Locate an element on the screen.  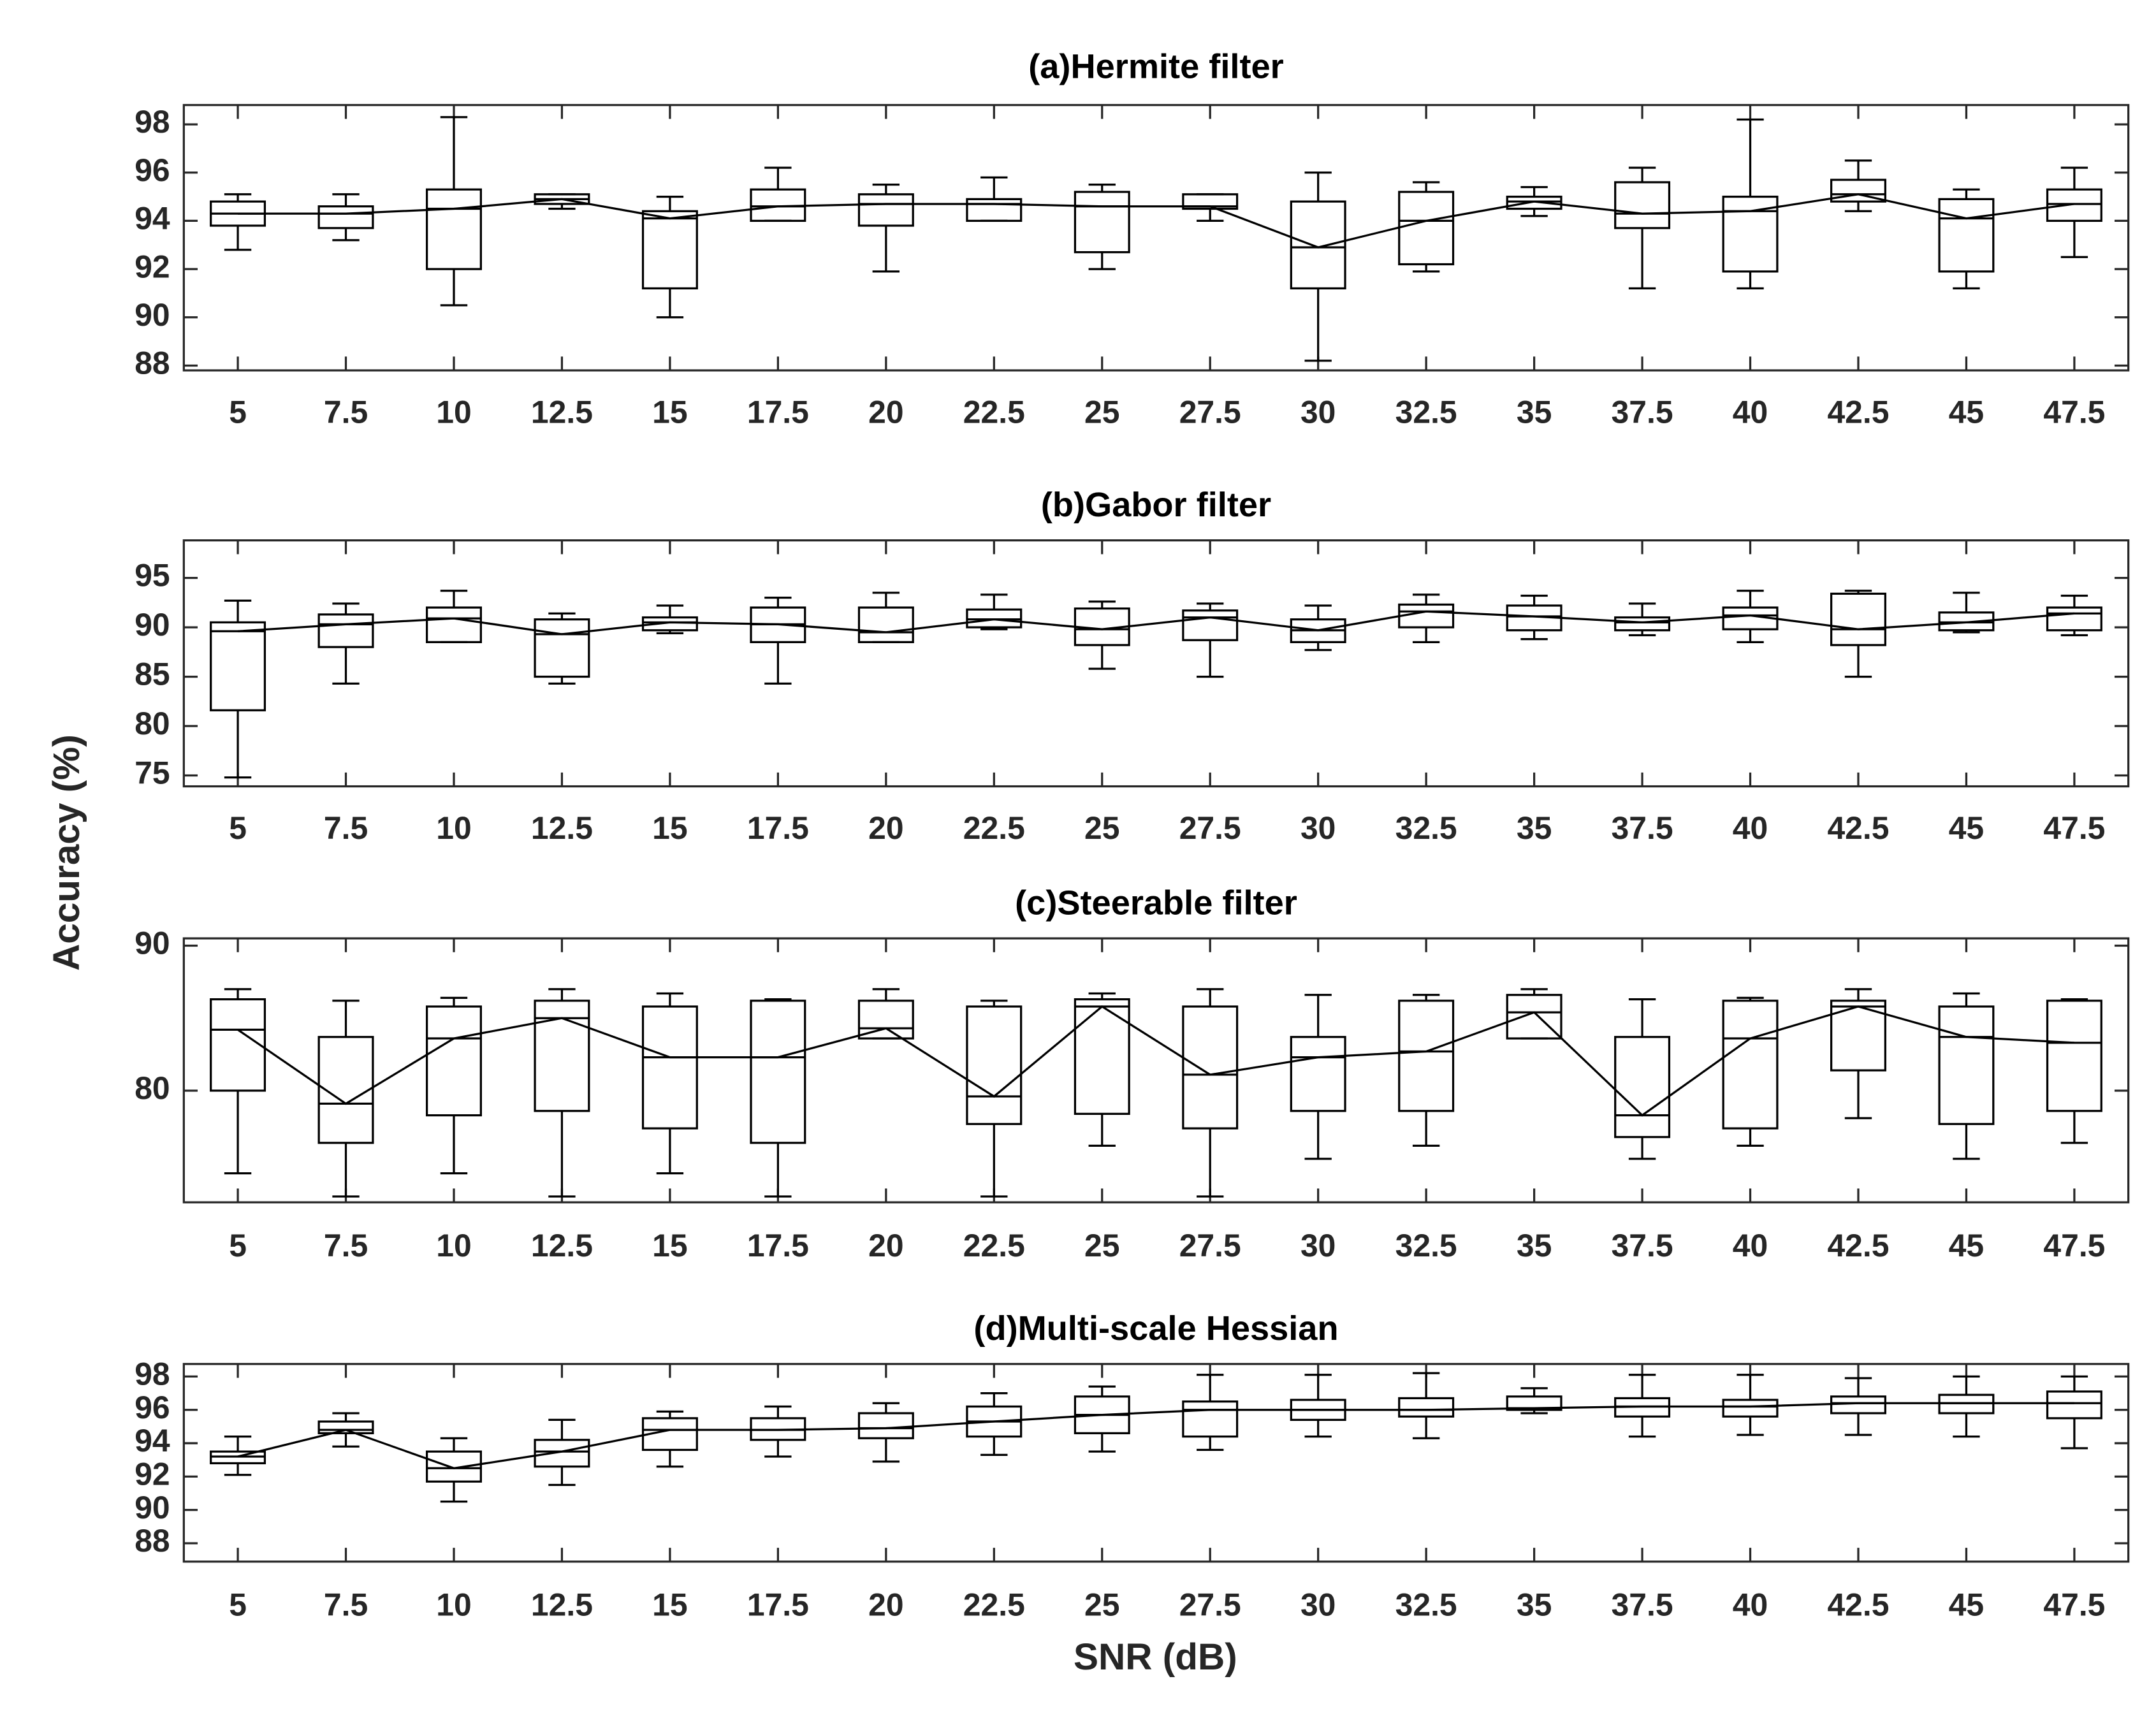
y-tick-label: 88 is located at coordinates (152, 363).